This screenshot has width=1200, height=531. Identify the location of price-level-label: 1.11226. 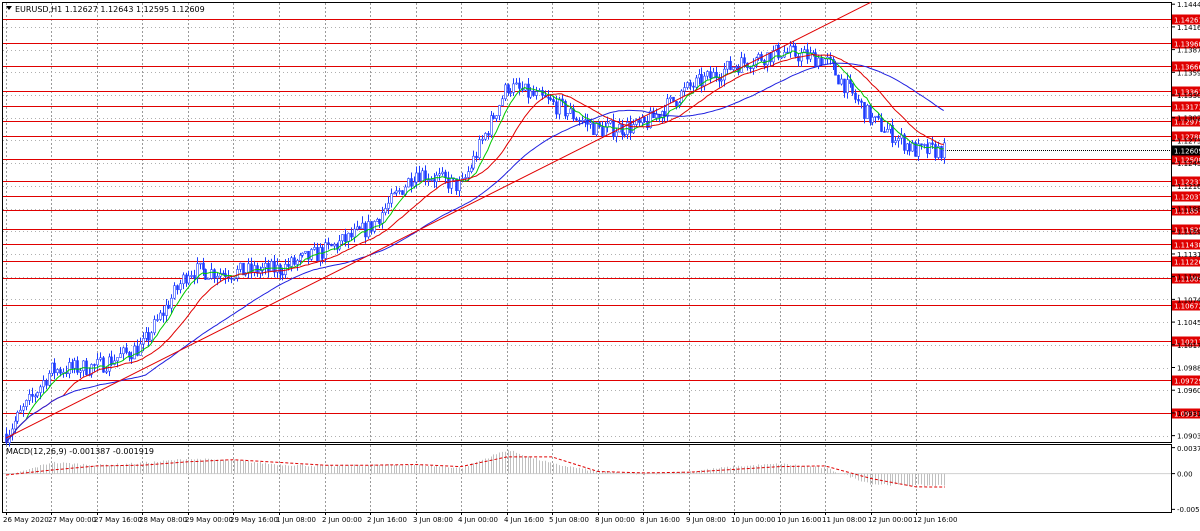
(1187, 263).